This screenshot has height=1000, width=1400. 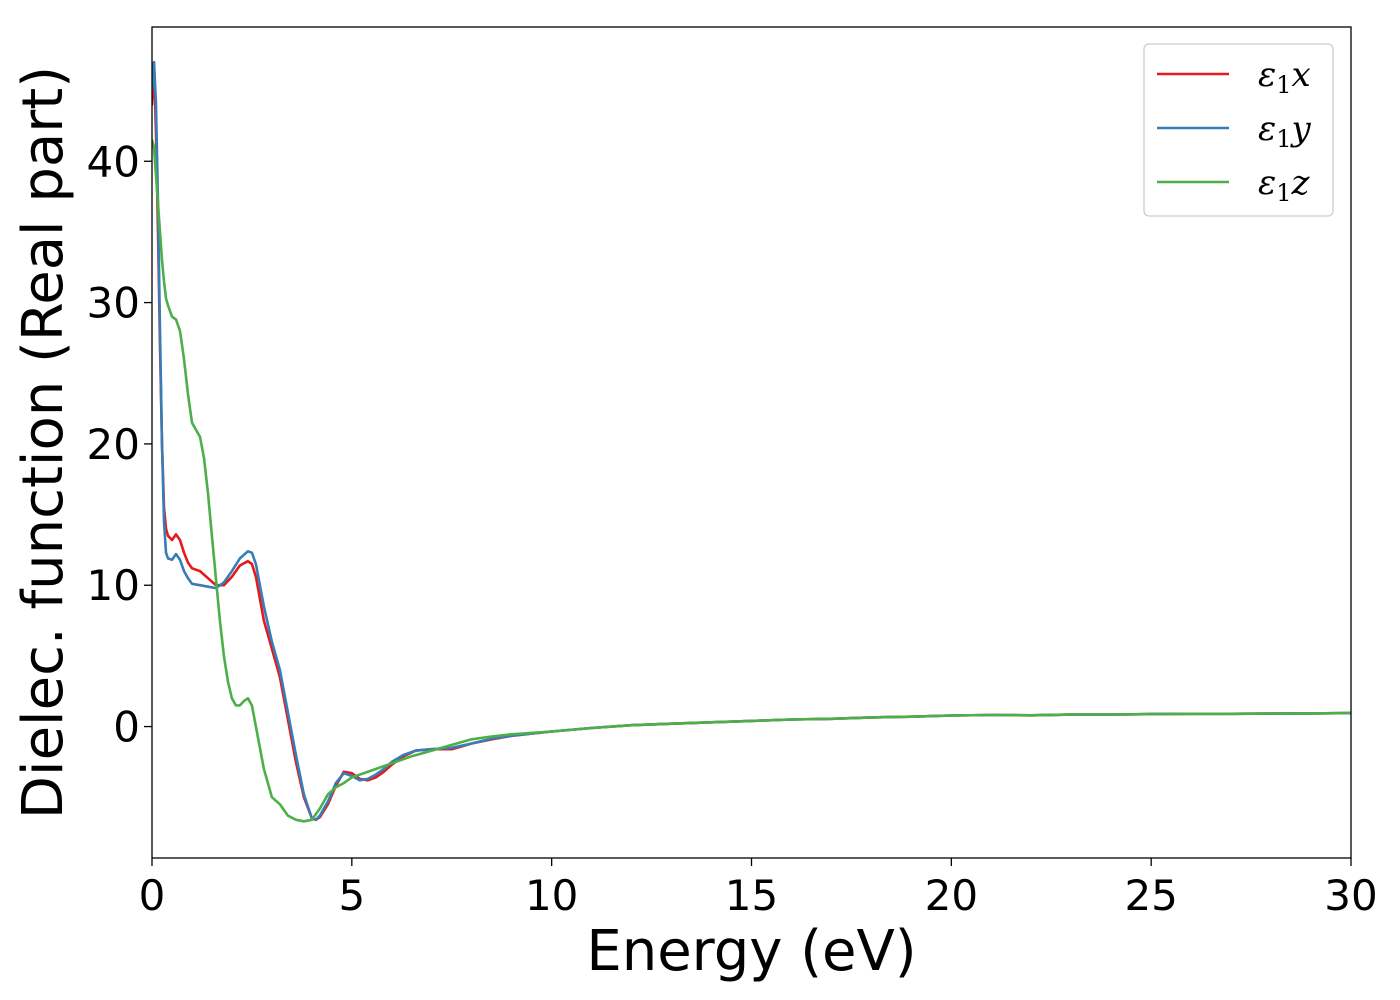 I want to click on y-tick-label: 30, so click(x=113, y=303).